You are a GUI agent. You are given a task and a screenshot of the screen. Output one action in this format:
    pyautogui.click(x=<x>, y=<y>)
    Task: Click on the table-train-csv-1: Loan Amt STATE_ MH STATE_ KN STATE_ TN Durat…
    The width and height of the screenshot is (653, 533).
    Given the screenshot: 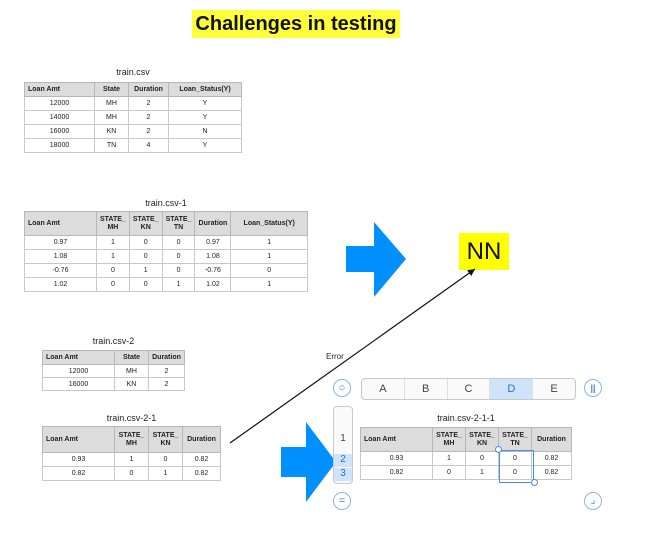 What is the action you would take?
    pyautogui.click(x=166, y=251)
    